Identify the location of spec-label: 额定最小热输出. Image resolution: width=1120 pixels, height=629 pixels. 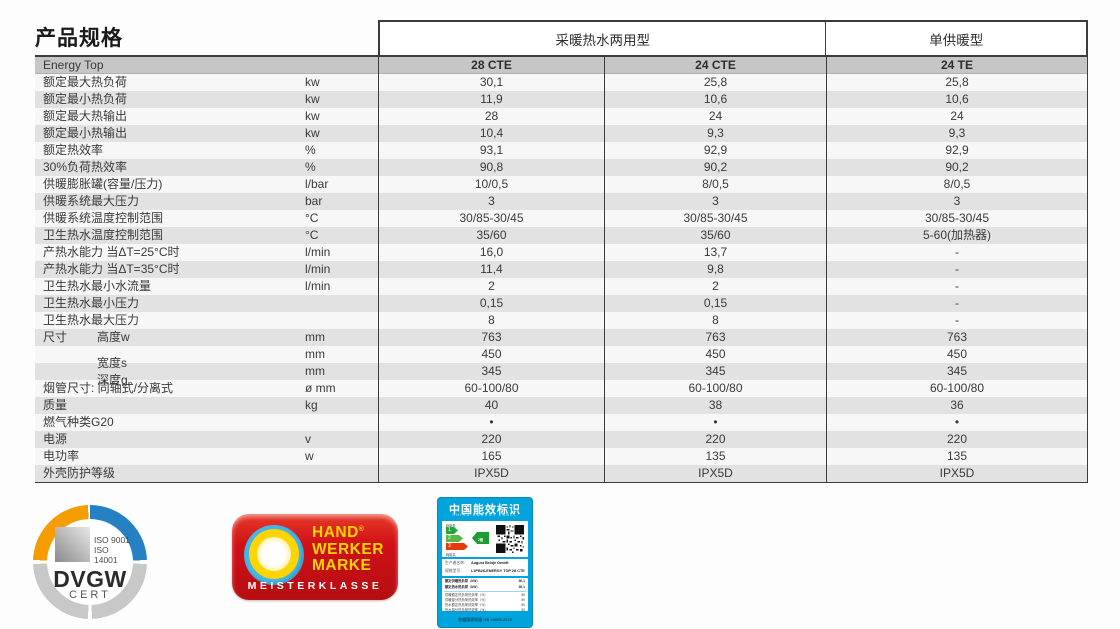
(85, 133).